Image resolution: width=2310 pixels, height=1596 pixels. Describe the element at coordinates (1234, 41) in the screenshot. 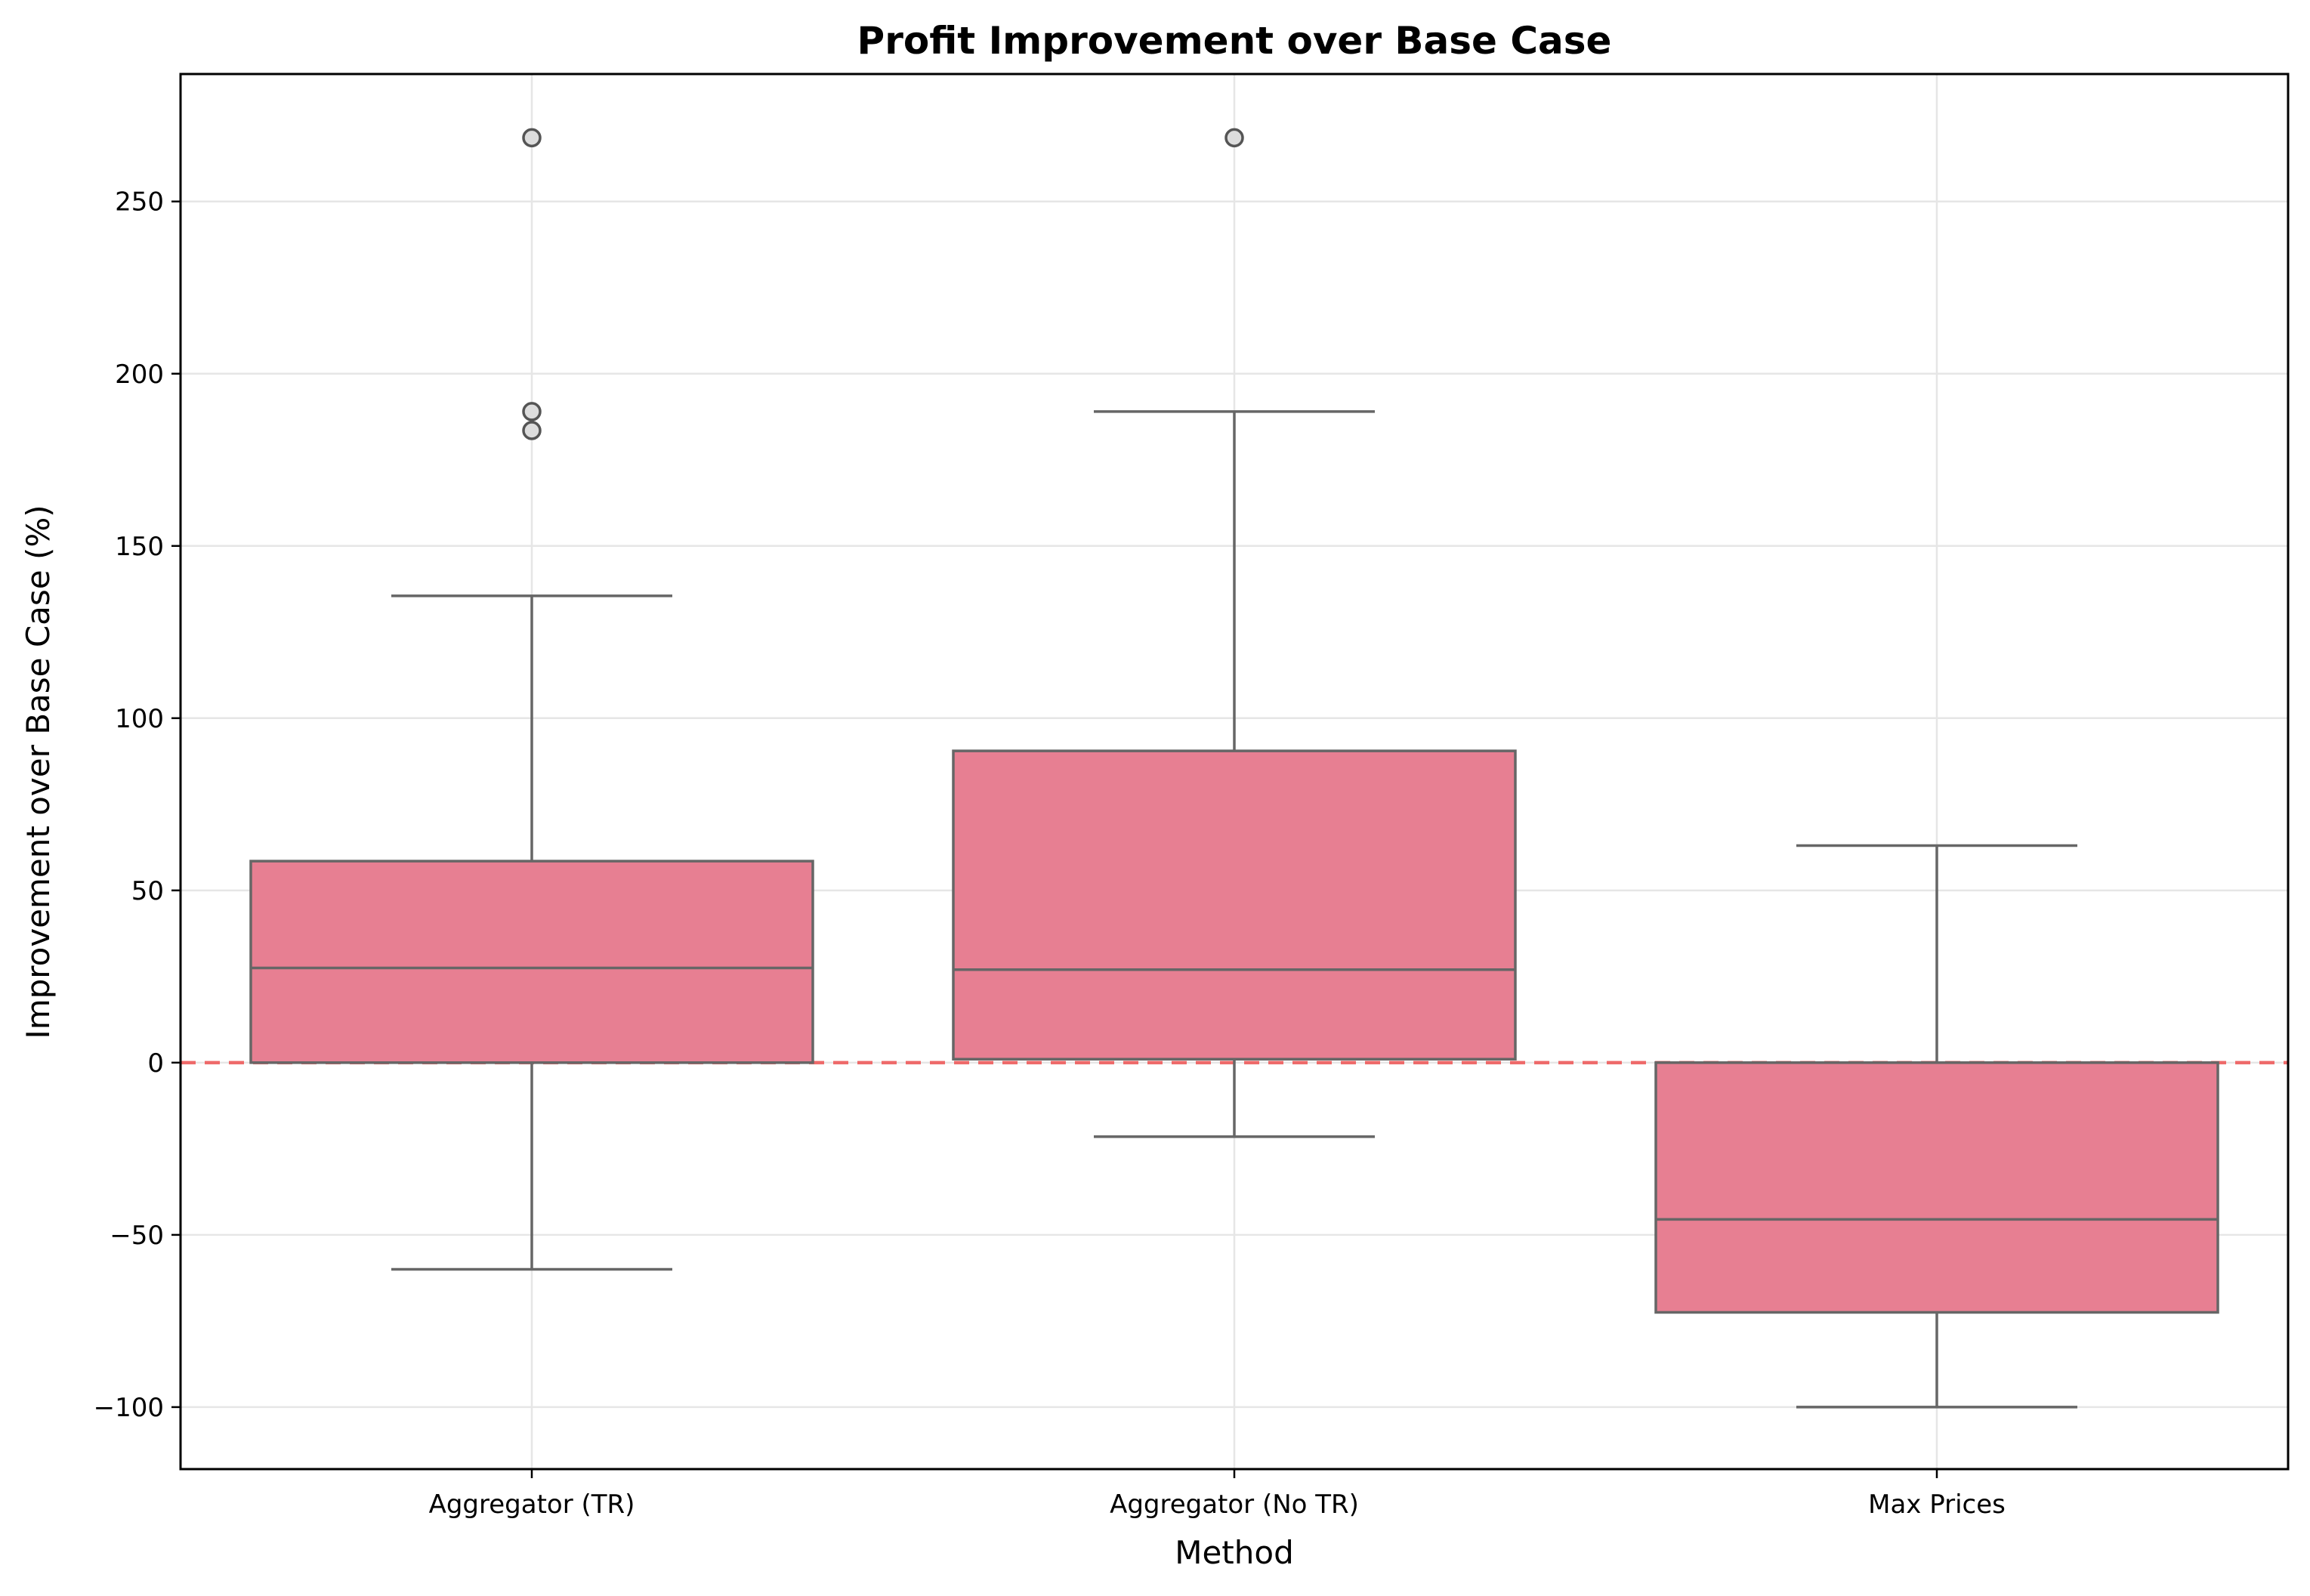

I see `chart-title: Profit Improvement over Base Case` at that location.